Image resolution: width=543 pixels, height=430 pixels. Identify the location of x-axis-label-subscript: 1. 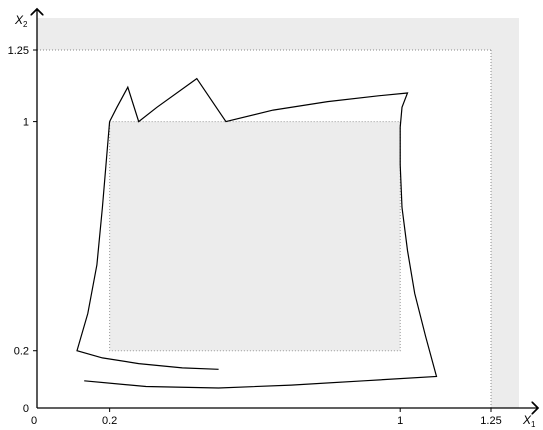
(533, 424).